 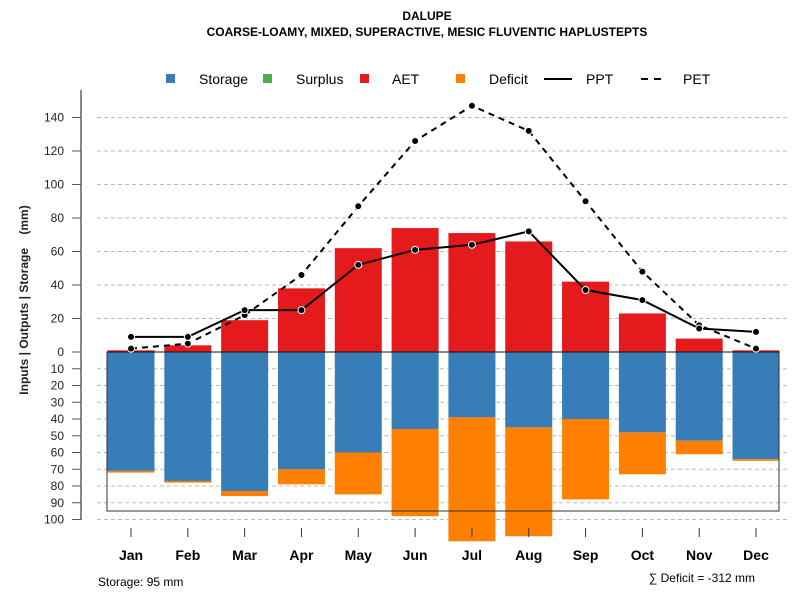 What do you see at coordinates (586, 555) in the screenshot?
I see `x-tick-label: Sep` at bounding box center [586, 555].